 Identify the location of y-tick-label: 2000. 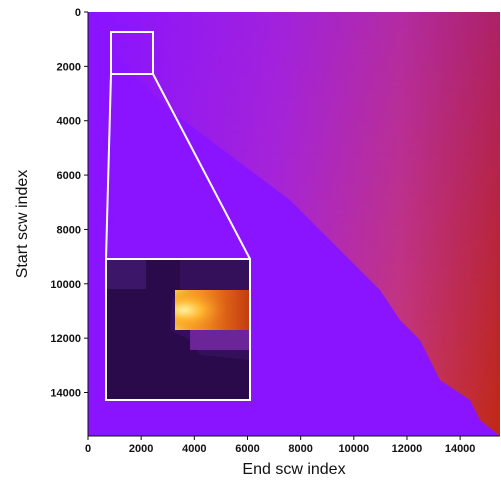
(69, 67).